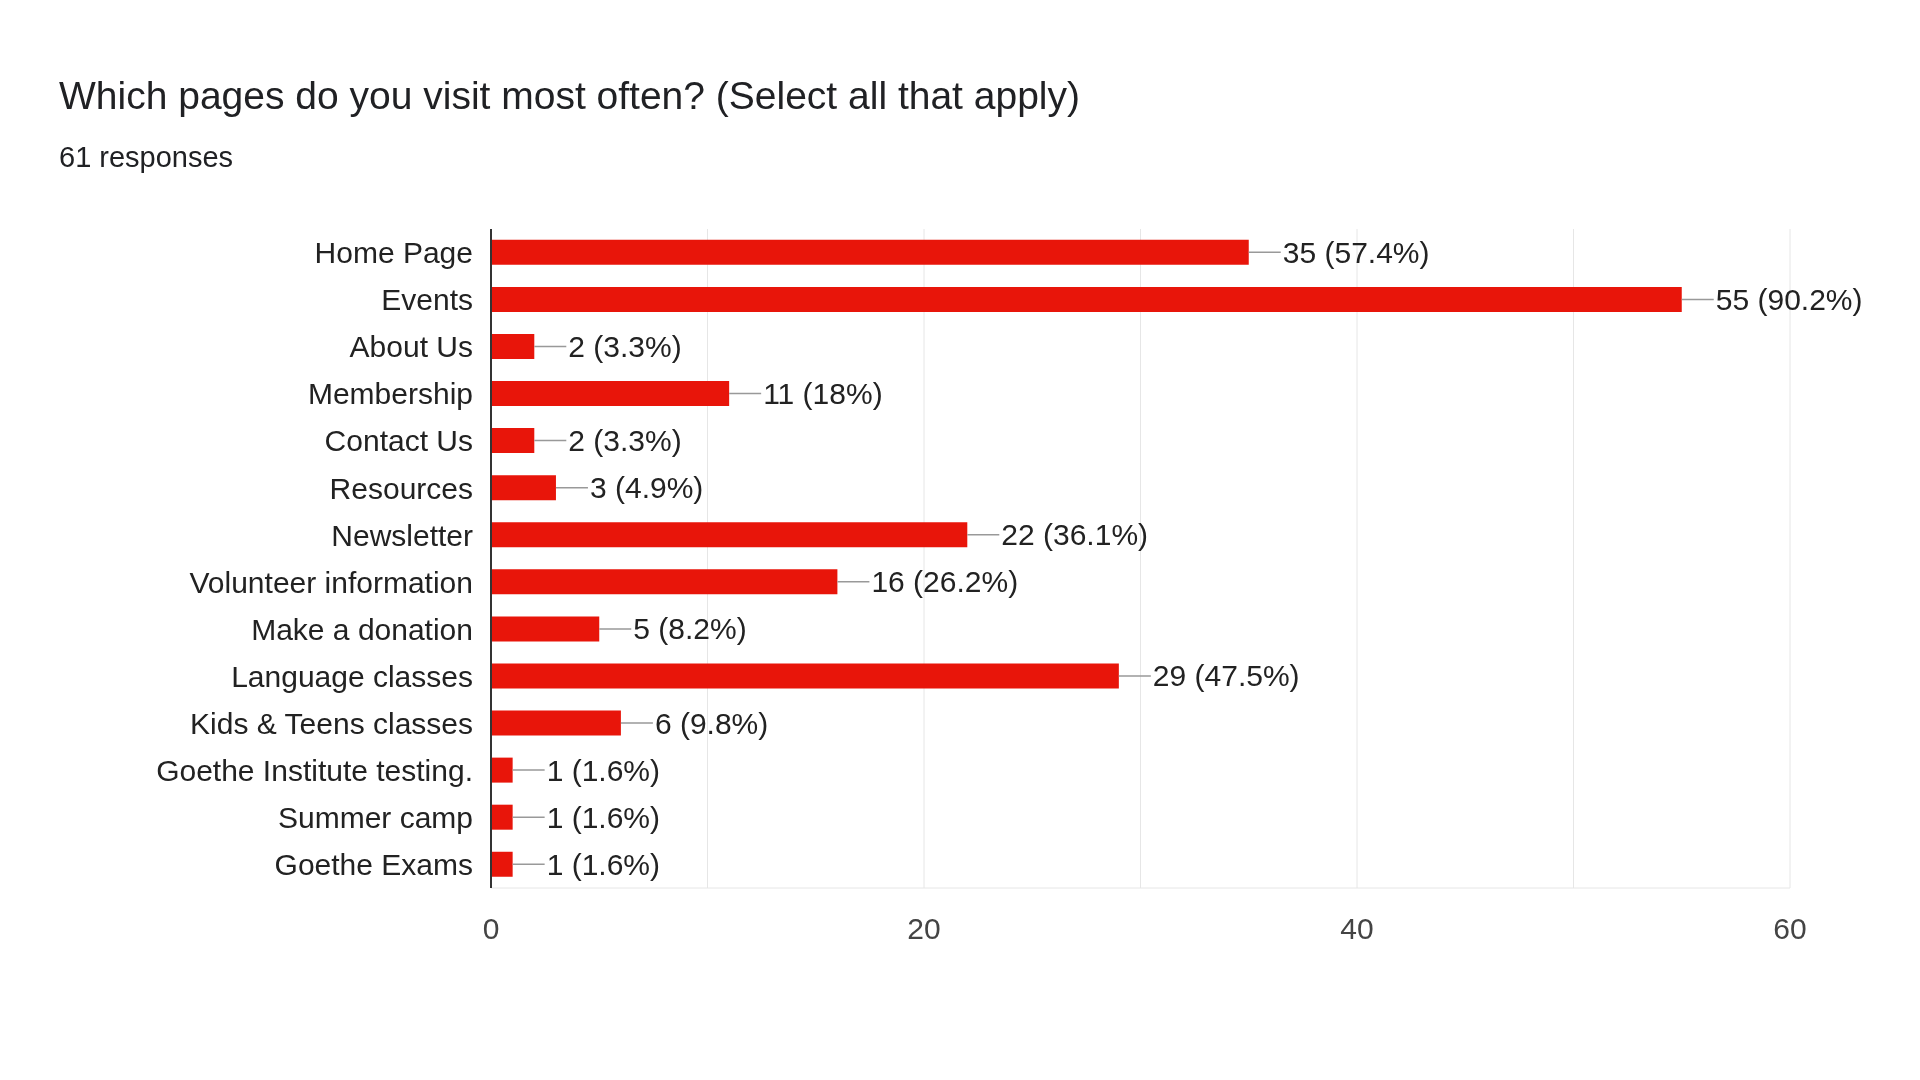 The width and height of the screenshot is (1920, 1080). Describe the element at coordinates (945, 582) in the screenshot. I see `data-label: 16 (26.2%)` at that location.